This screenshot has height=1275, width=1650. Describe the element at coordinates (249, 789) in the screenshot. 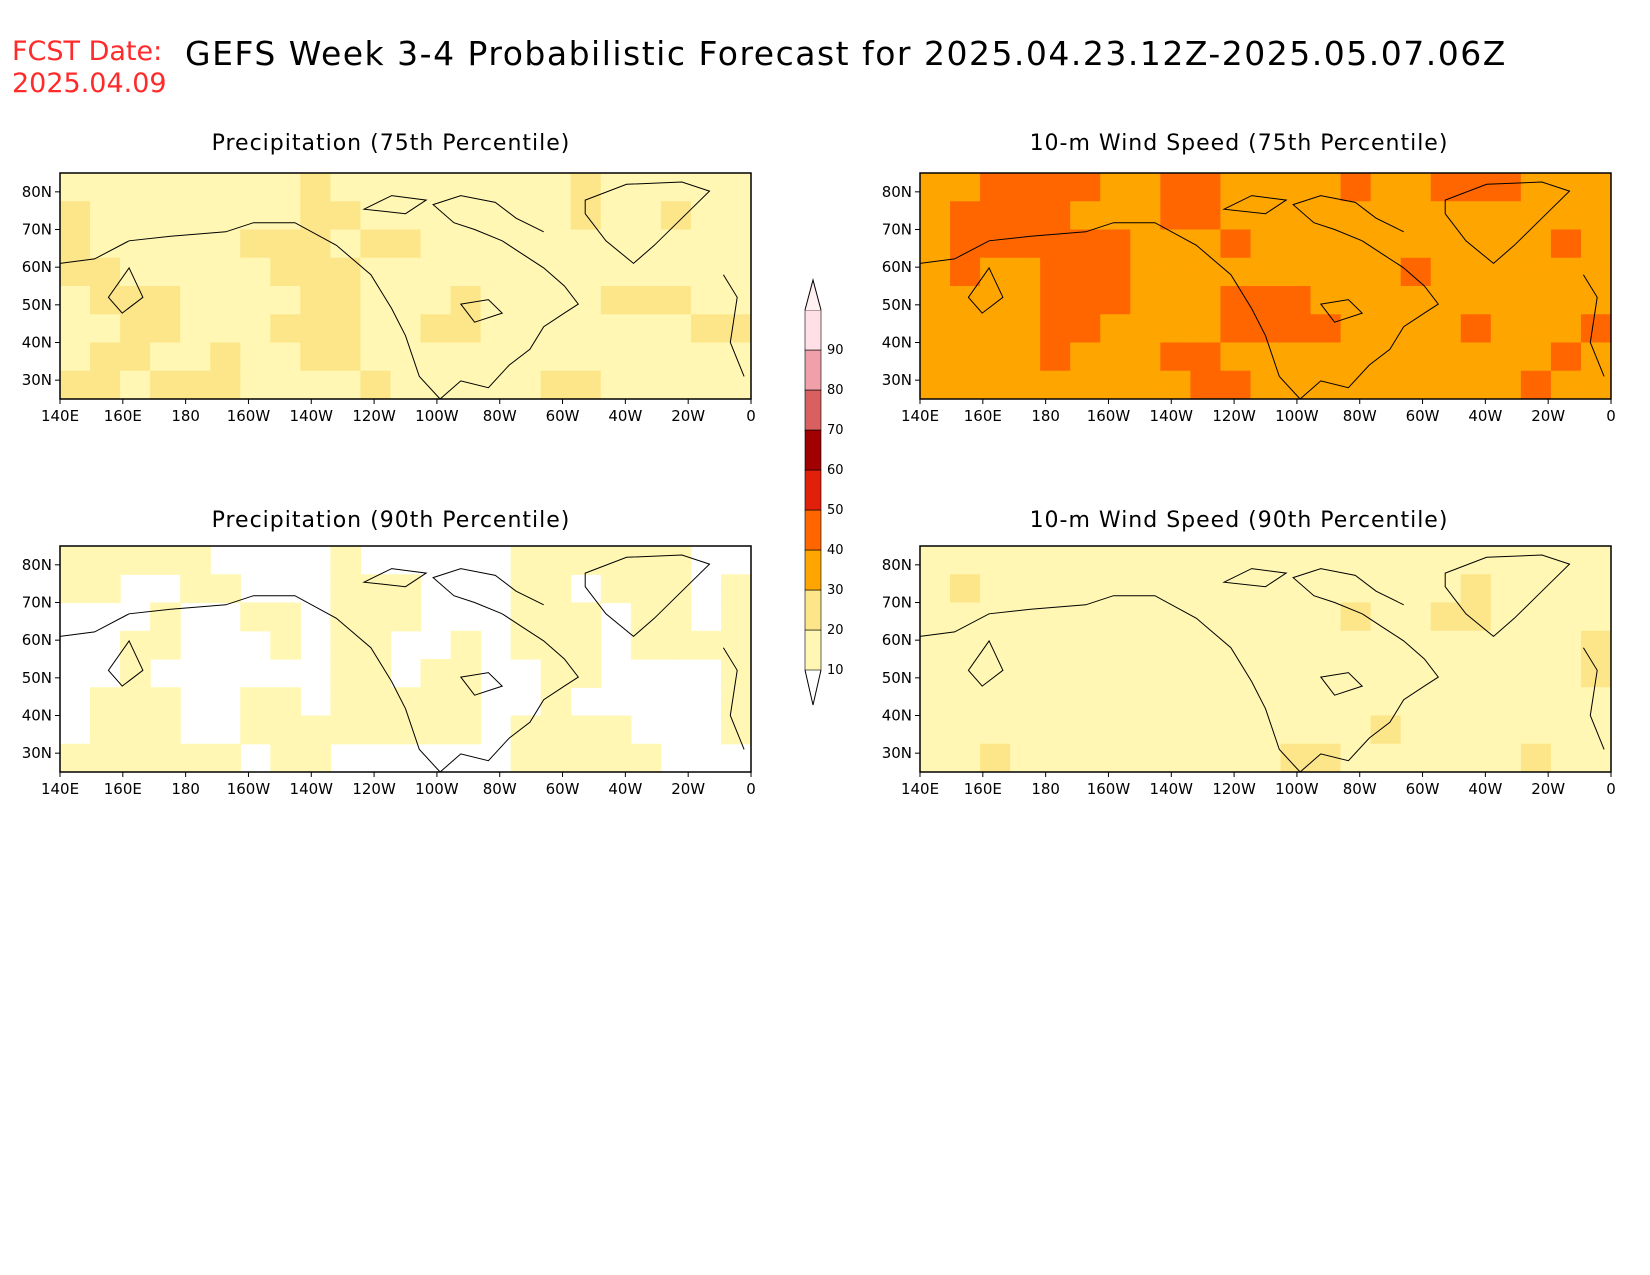

I see `lon-tick-label: 160W` at that location.